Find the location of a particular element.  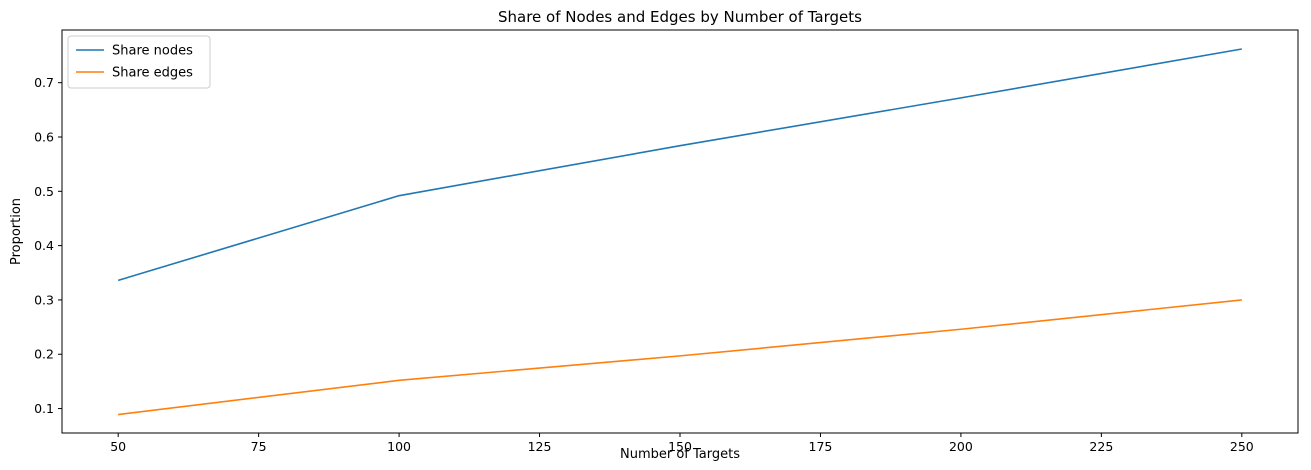

x-tick-label: 125 is located at coordinates (540, 446).